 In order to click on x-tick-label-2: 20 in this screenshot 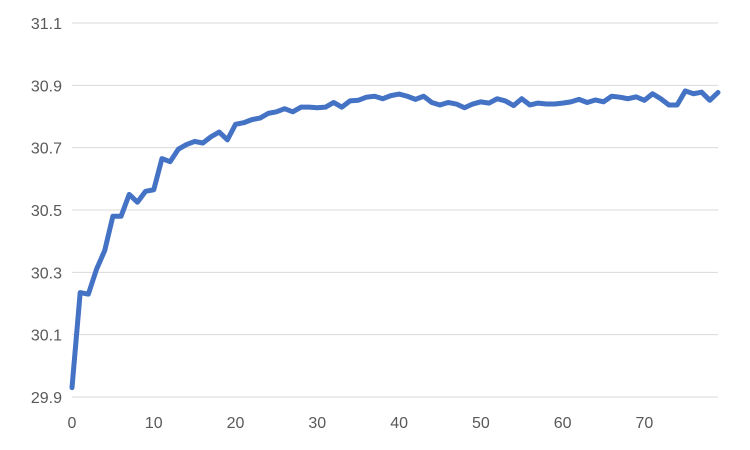, I will do `click(236, 423)`.